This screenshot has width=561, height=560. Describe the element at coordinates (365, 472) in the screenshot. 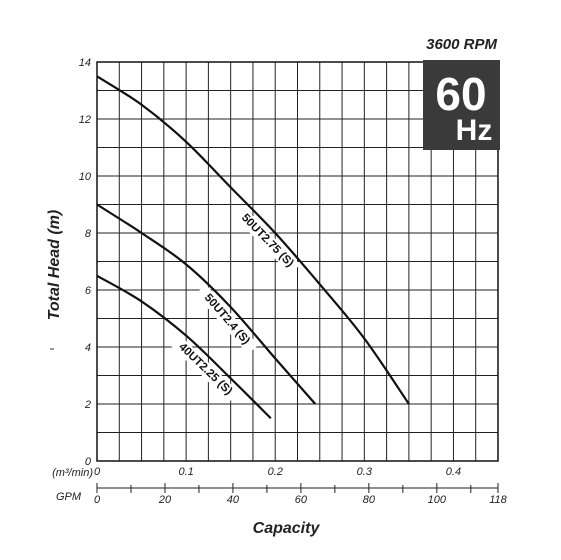

I see `x-tick-label: 0.3` at that location.